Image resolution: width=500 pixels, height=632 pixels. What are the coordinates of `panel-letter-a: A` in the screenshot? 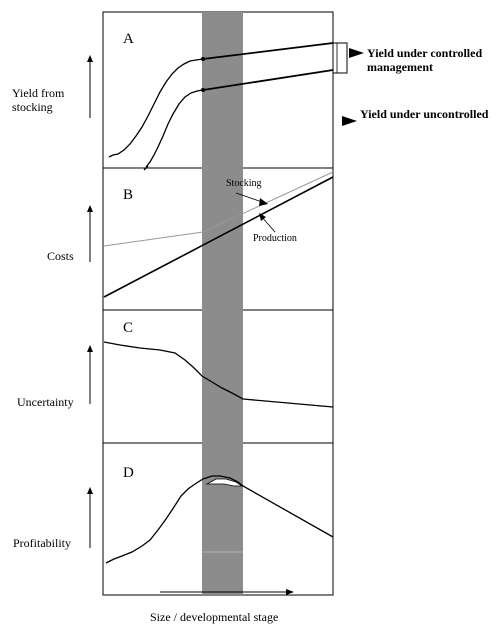 It's located at (128, 39).